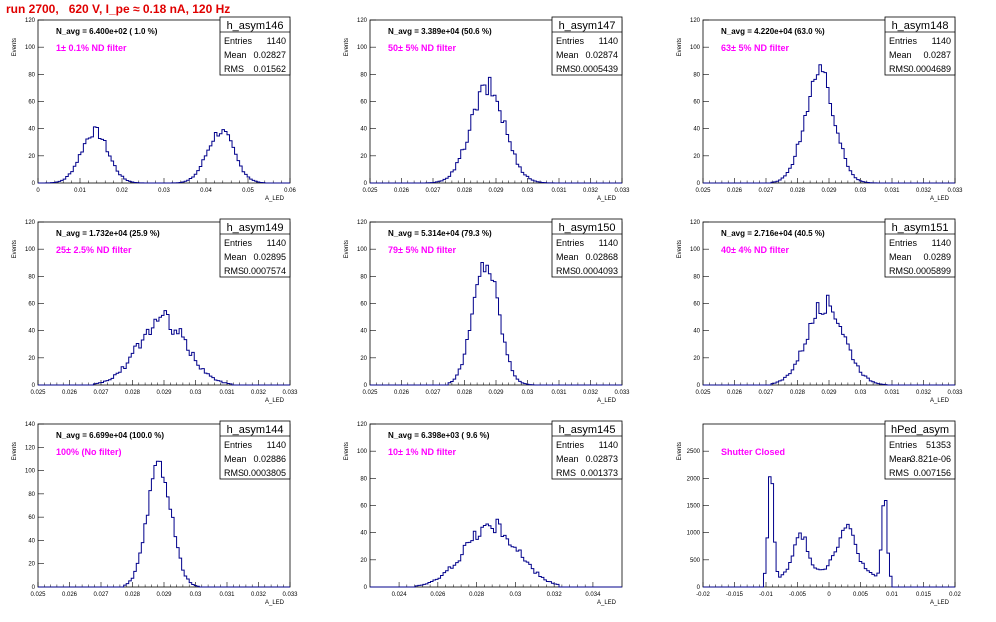 This screenshot has width=996, height=622. What do you see at coordinates (110, 435) in the screenshot?
I see `navg-label: N_avg = 6.699e+04 (100.0 %)` at bounding box center [110, 435].